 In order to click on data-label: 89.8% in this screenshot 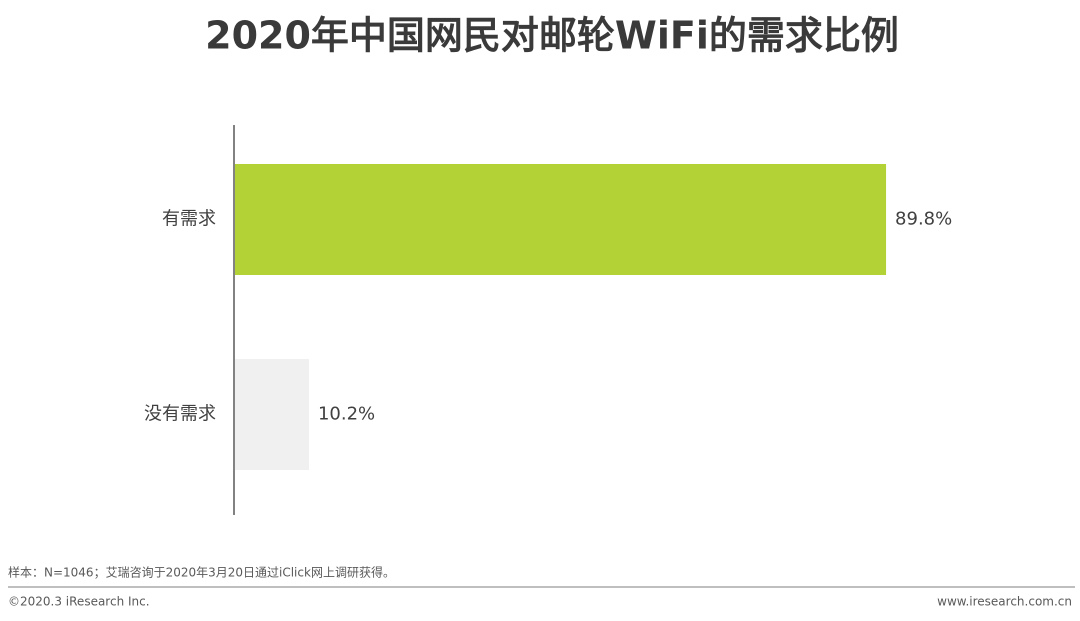, I will do `click(923, 219)`.